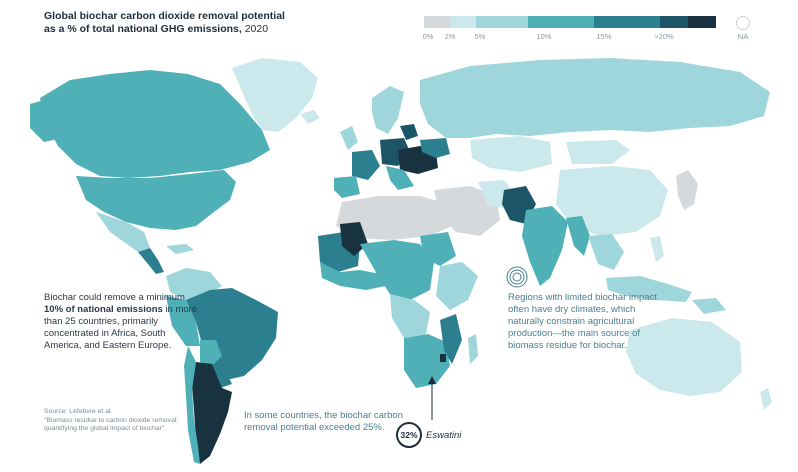 The width and height of the screenshot is (798, 472). I want to click on region-eswatini, so click(443, 358).